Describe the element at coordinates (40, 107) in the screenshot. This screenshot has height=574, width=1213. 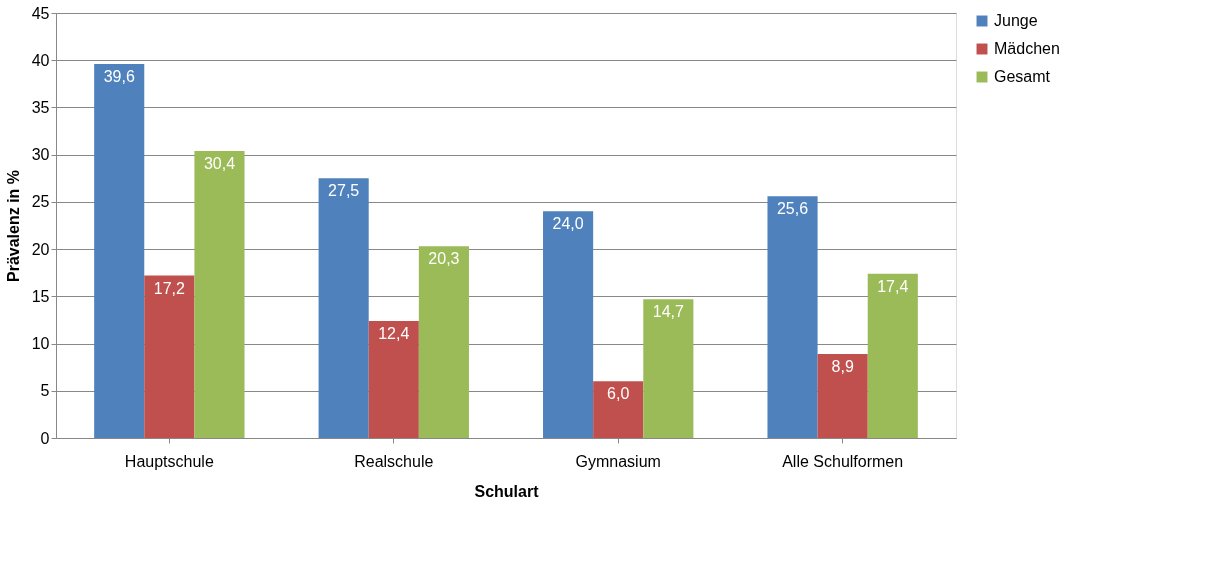
I see `y-tick-label: 35` at that location.